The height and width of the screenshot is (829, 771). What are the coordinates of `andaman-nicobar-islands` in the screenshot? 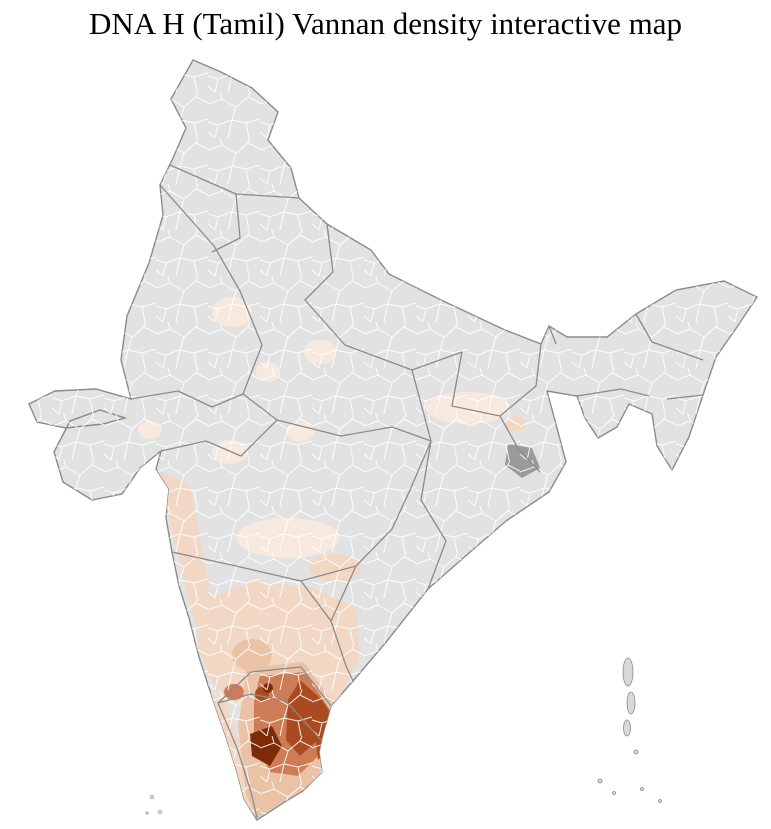 It's located at (629, 730).